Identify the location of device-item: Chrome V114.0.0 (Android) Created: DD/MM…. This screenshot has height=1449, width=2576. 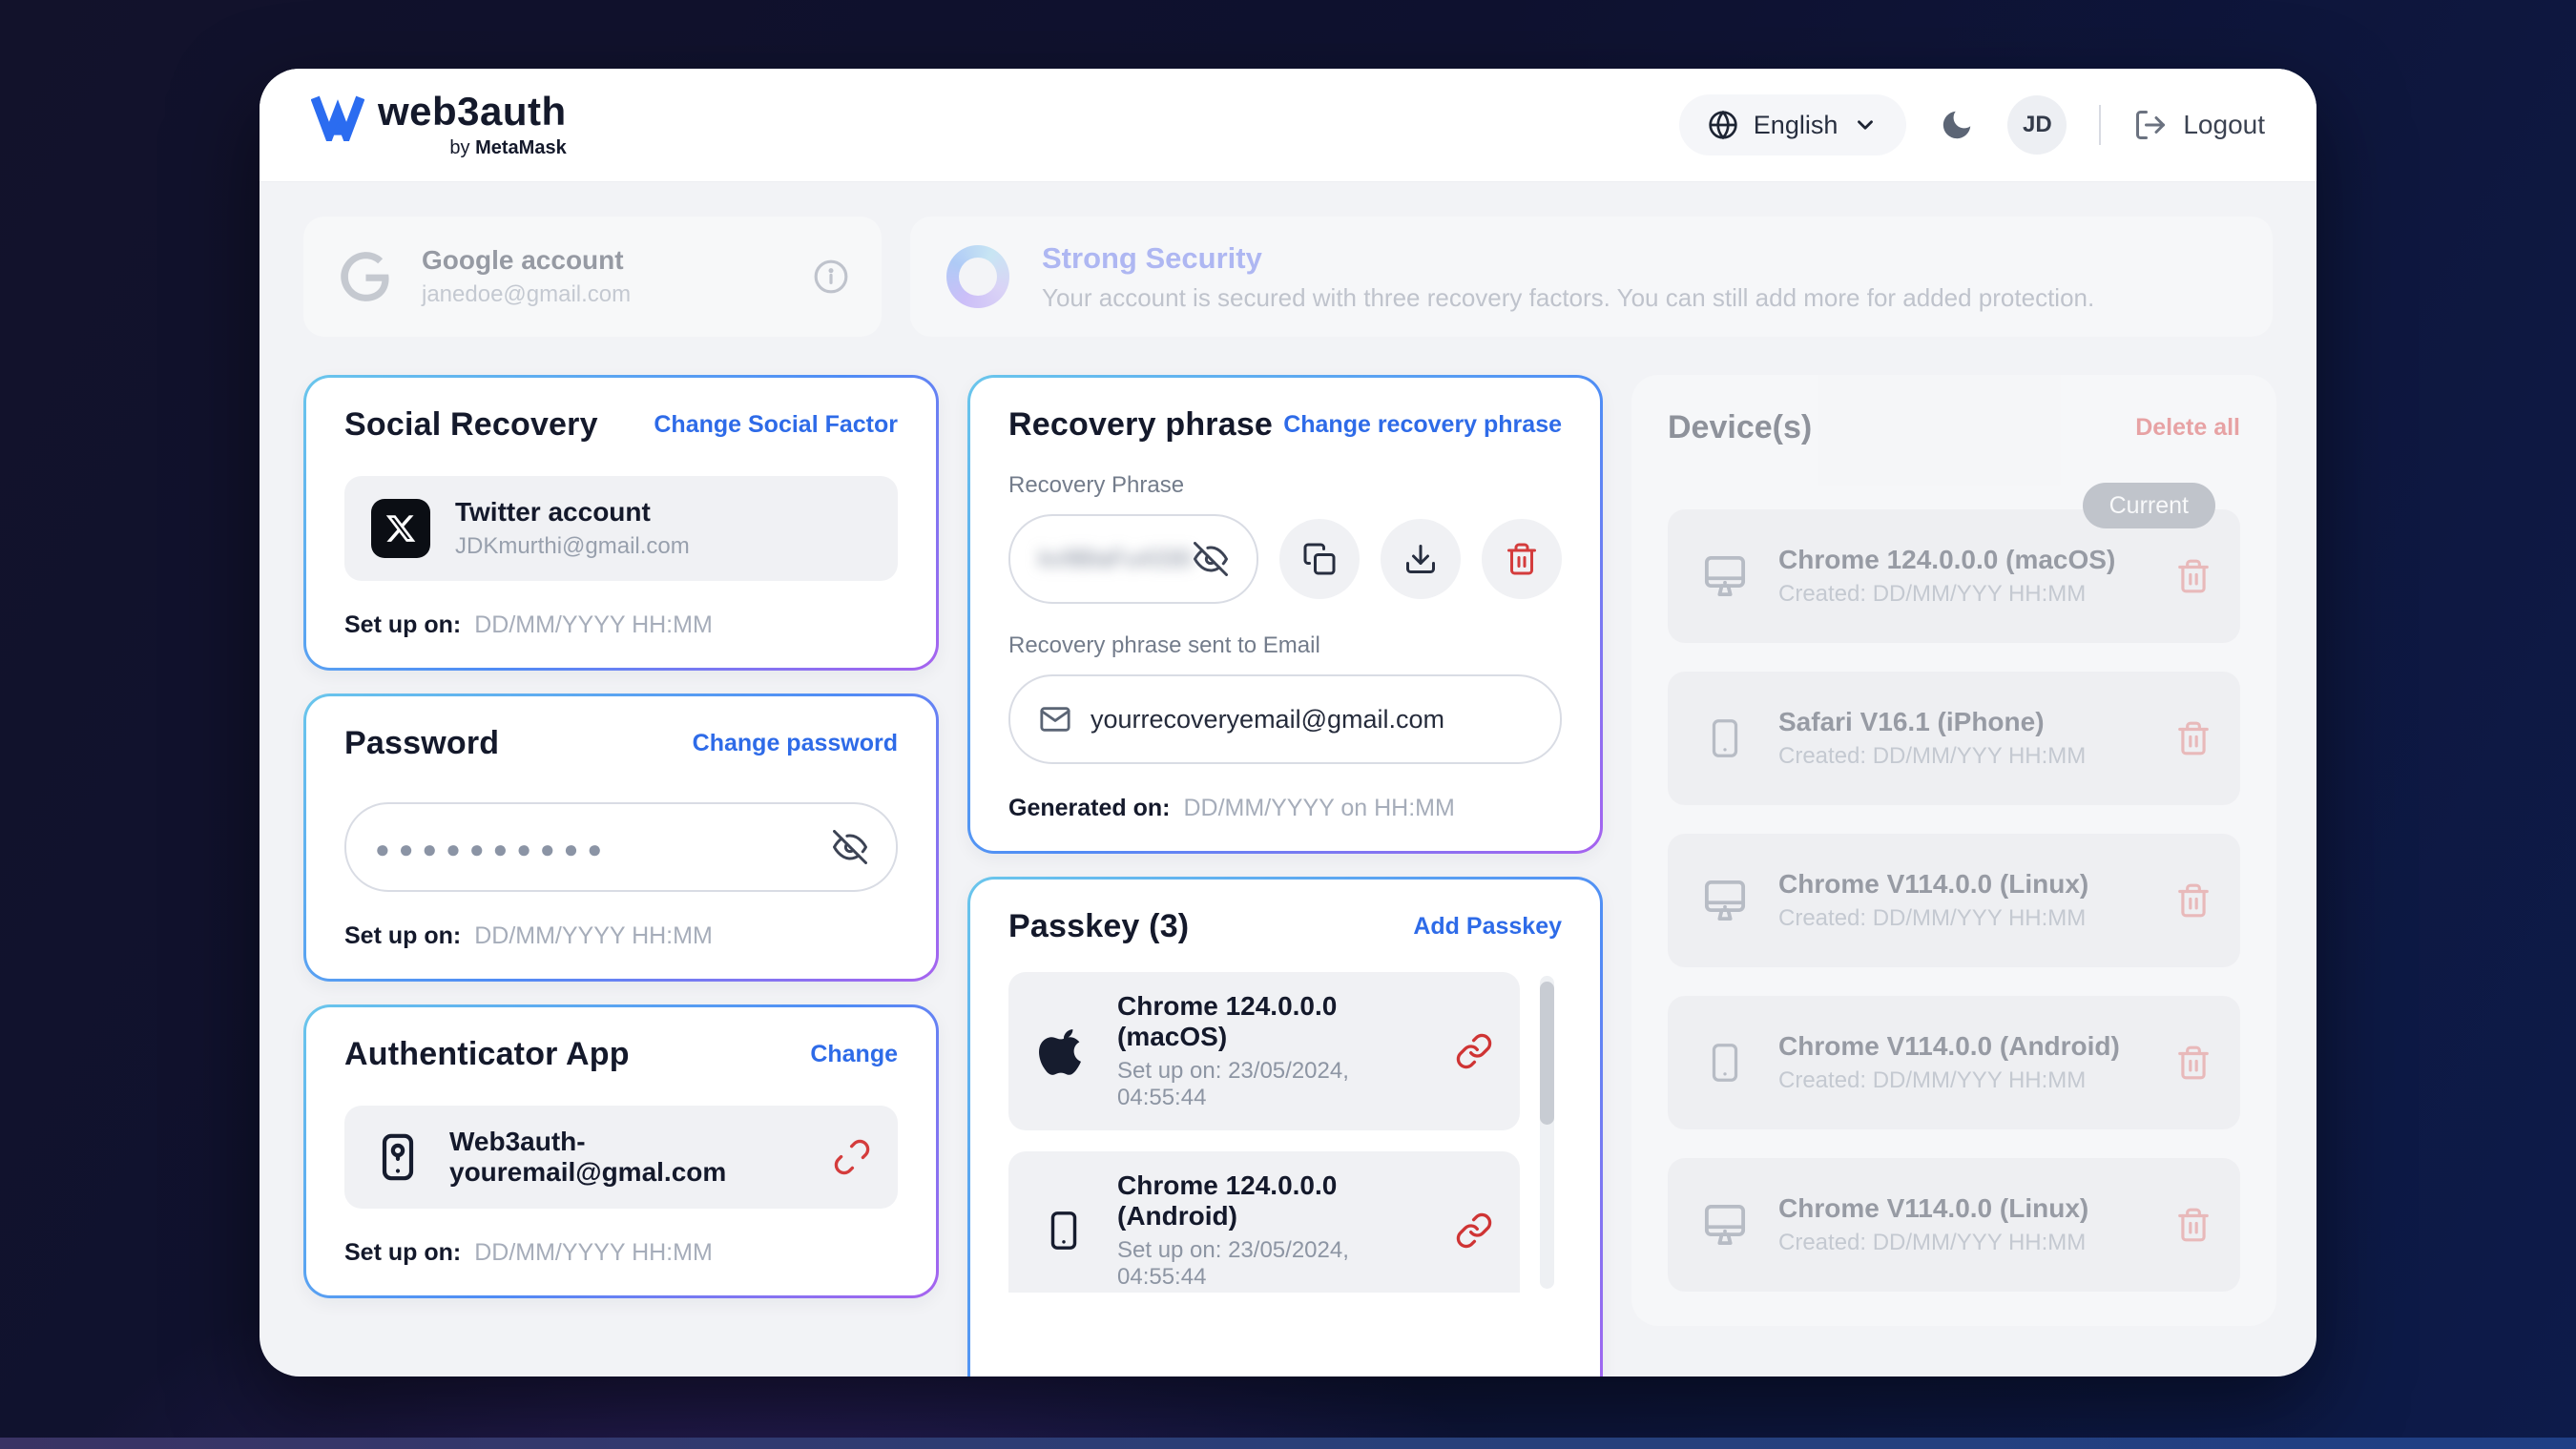
(1954, 1062).